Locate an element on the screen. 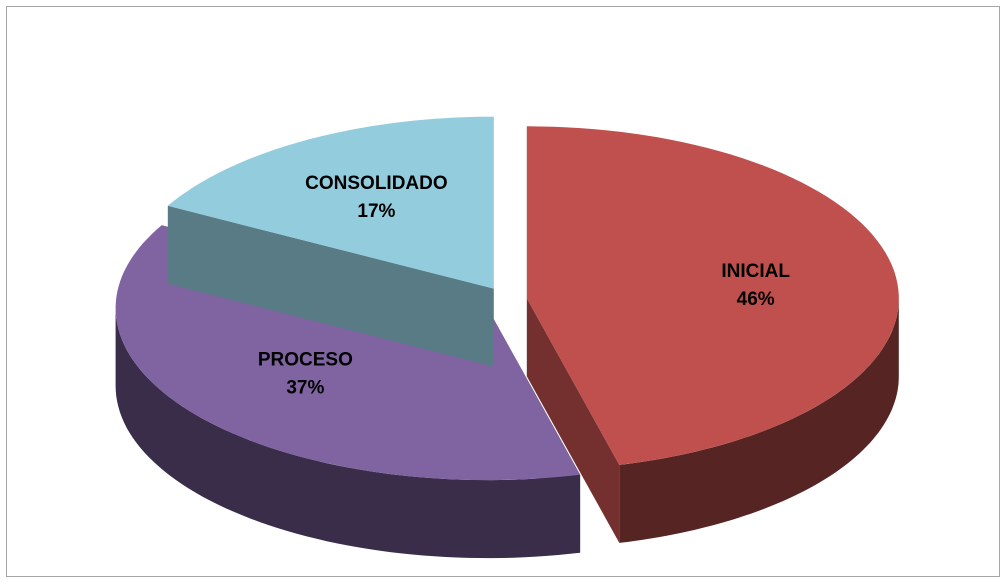  slice-value-label: 46% is located at coordinates (756, 299).